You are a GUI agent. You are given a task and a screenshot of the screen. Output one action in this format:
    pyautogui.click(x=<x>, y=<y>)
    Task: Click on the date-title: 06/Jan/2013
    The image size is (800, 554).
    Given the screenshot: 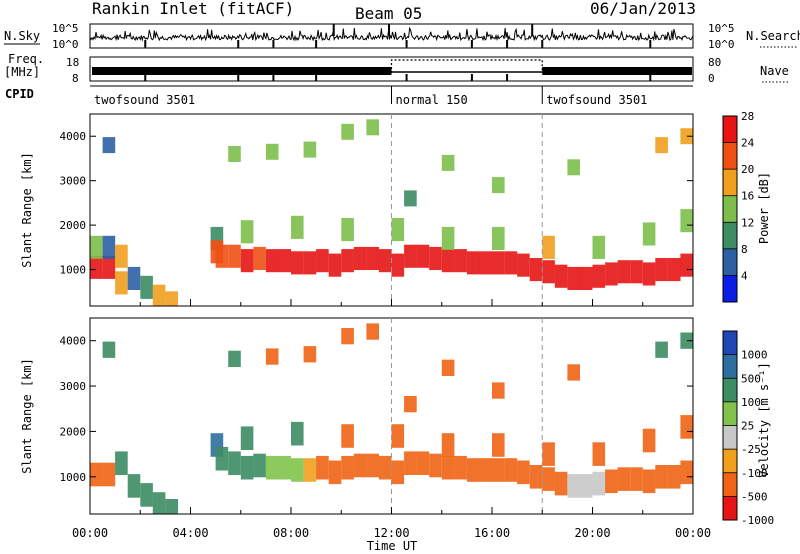 What is the action you would take?
    pyautogui.click(x=643, y=9)
    